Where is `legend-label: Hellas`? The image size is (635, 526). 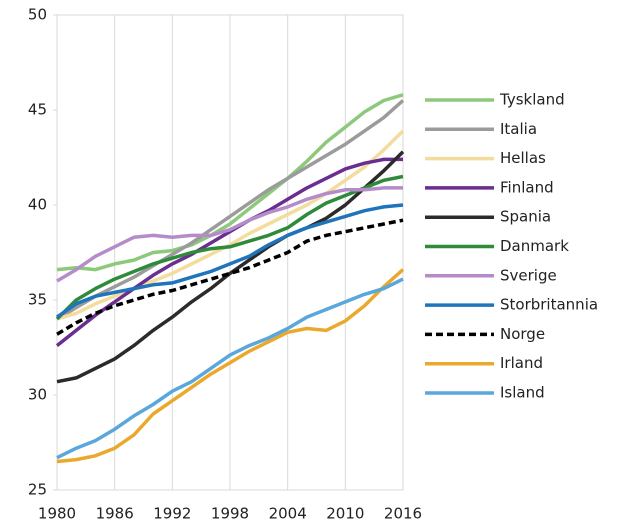 legend-label: Hellas is located at coordinates (523, 158).